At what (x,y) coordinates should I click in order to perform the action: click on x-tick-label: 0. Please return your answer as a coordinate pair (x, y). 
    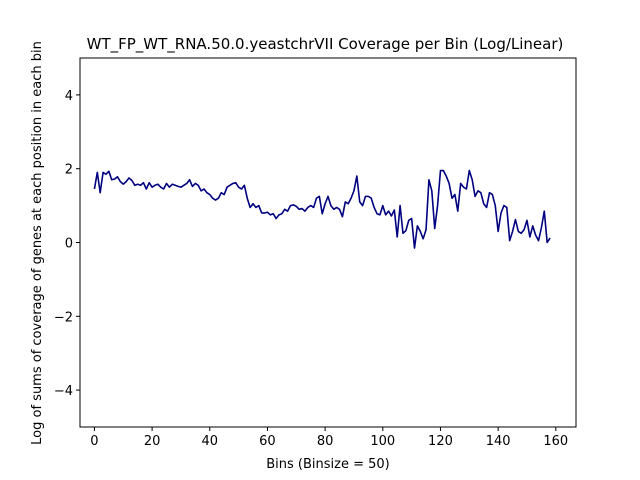
    Looking at the image, I should click on (94, 441).